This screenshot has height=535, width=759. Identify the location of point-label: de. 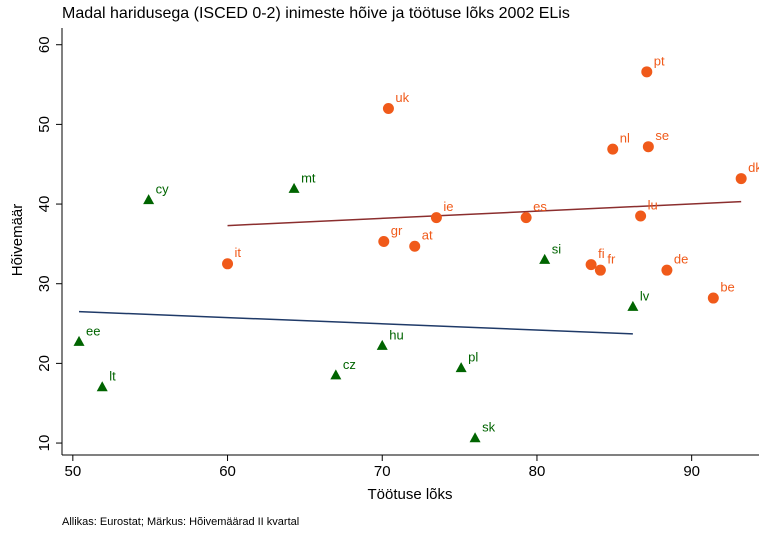
(681, 259).